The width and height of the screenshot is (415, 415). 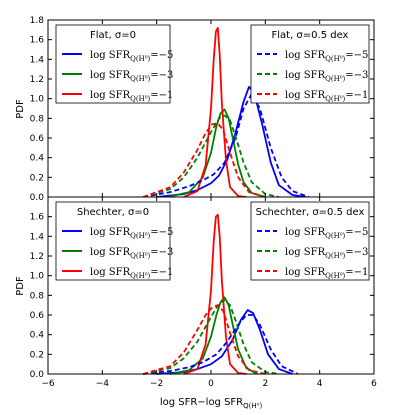 What do you see at coordinates (320, 384) in the screenshot?
I see `x-tick-label: 4` at bounding box center [320, 384].